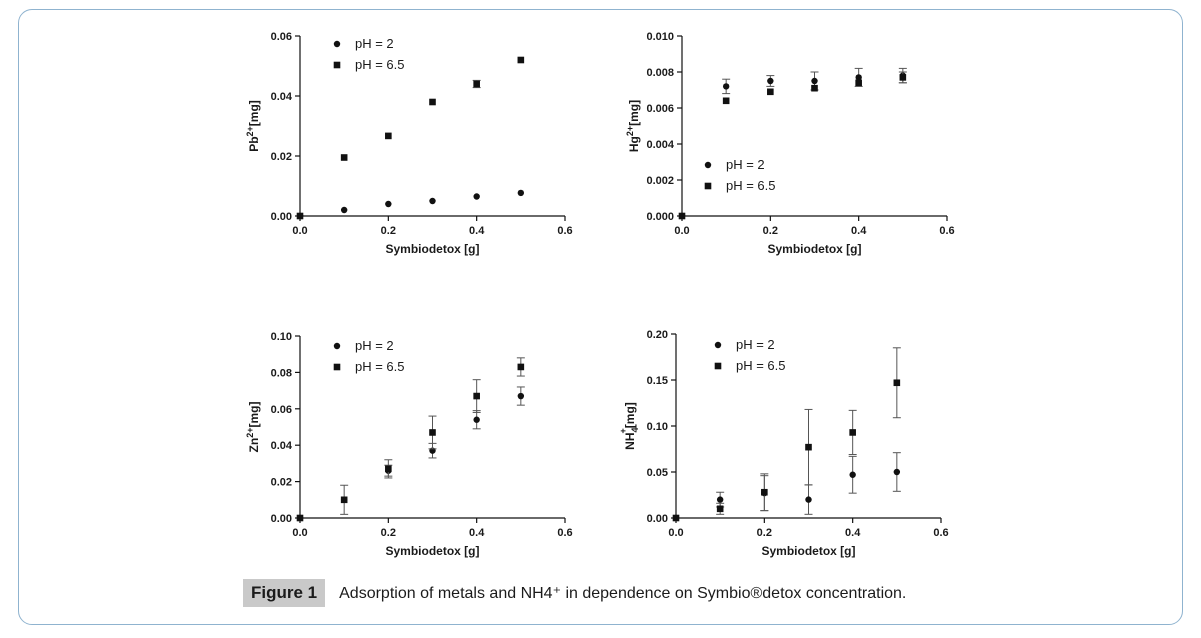 The width and height of the screenshot is (1201, 638). What do you see at coordinates (281, 37) in the screenshot?
I see `chart-pb-y-tick-label: 0.06` at bounding box center [281, 37].